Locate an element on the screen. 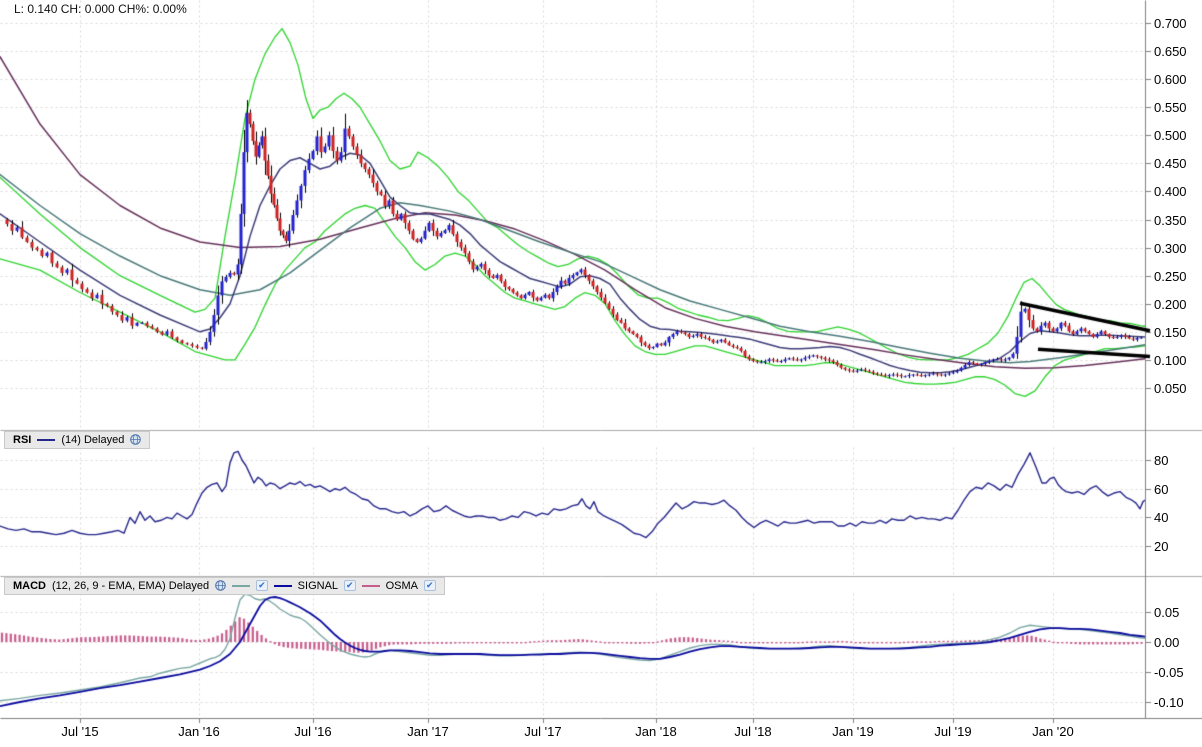 This screenshot has height=747, width=1202. signal-label: SIGNAL is located at coordinates (318, 585).